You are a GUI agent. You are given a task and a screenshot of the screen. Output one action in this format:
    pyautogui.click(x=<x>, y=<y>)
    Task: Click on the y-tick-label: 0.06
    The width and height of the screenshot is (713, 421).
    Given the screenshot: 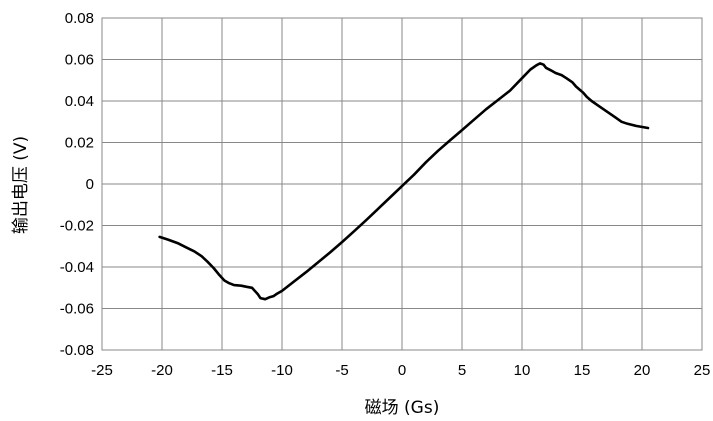 What is the action you would take?
    pyautogui.click(x=79, y=60)
    